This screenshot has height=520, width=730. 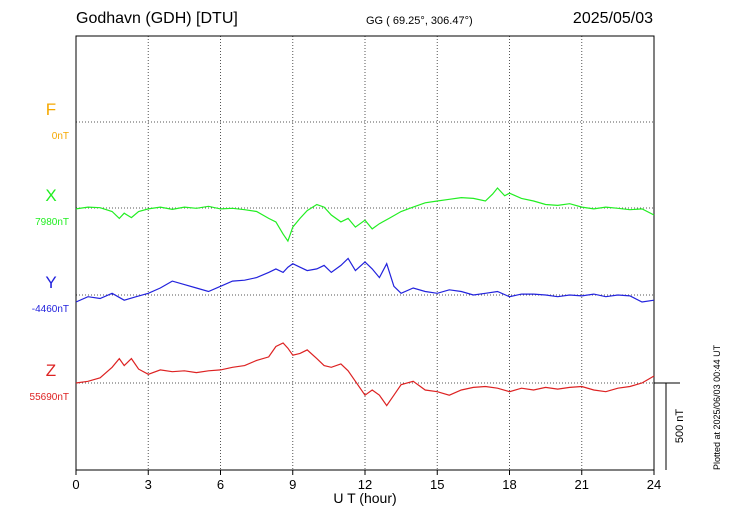 I want to click on scale-bar-label: 500 nT, so click(x=680, y=426).